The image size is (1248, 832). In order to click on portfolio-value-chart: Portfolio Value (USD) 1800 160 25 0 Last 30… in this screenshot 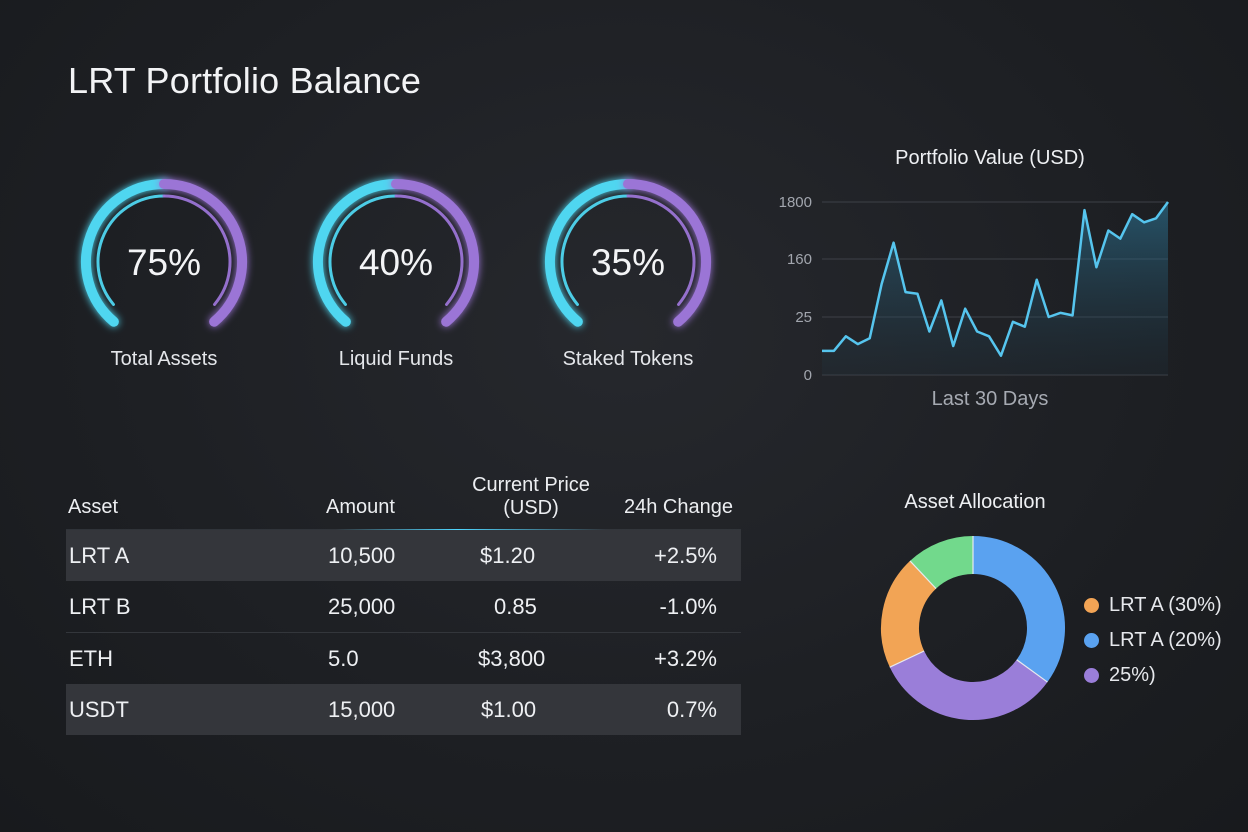, I will do `click(975, 285)`.